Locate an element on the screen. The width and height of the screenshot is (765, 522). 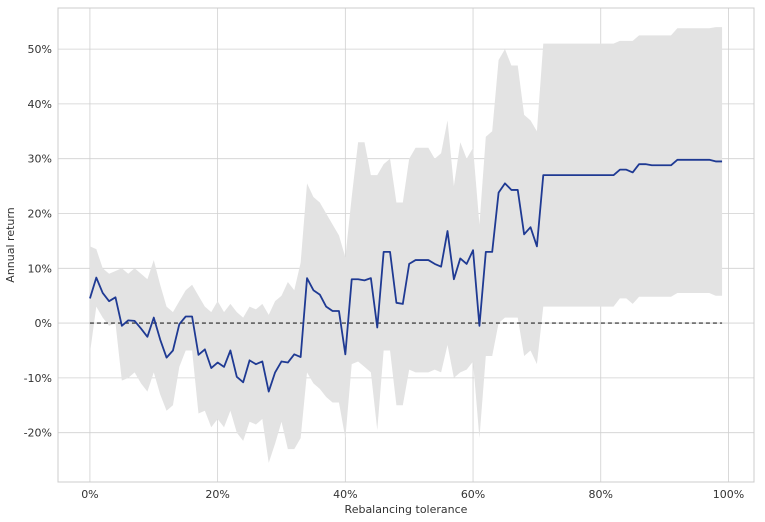
y-axis-ticks: -20% -10% 0% 10% 20% 30% 40% 50% is located at coordinates (38, 241).